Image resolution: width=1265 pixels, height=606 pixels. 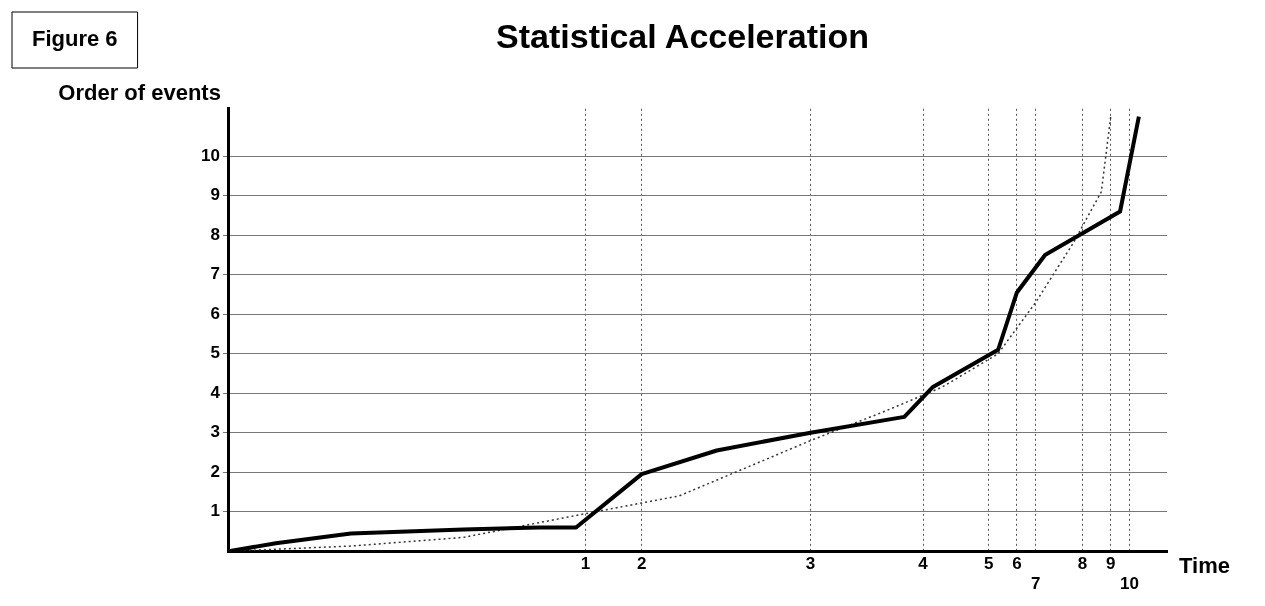 What do you see at coordinates (210, 155) in the screenshot?
I see `y-tick-label: 10` at bounding box center [210, 155].